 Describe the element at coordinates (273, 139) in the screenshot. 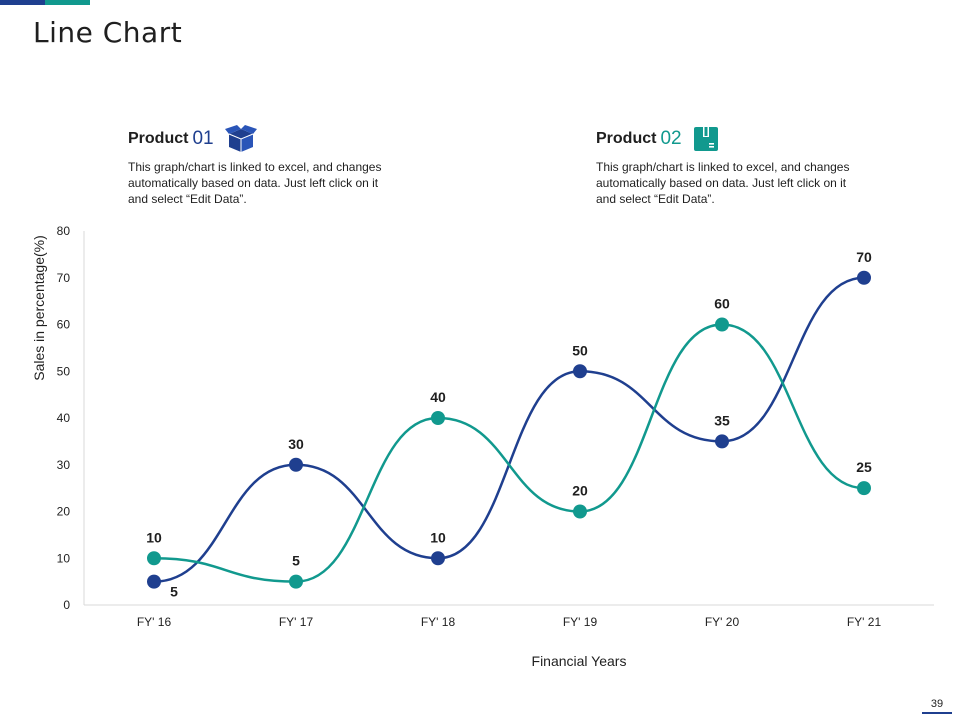

I see `product-01-heading: Product 01` at that location.